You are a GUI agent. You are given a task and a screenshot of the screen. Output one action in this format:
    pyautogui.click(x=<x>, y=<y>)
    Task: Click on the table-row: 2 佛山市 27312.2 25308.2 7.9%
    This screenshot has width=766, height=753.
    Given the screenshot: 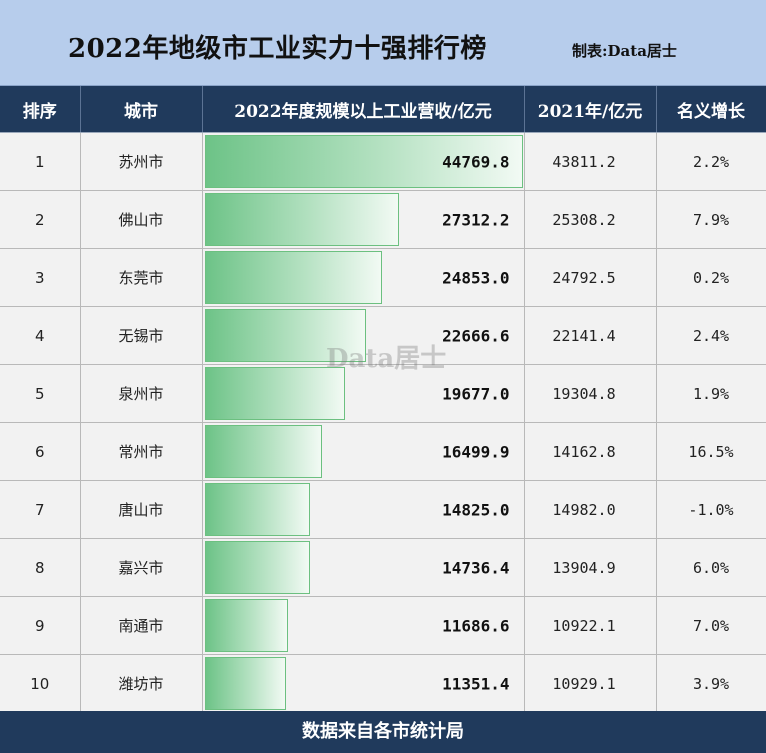 What is the action you would take?
    pyautogui.click(x=383, y=219)
    